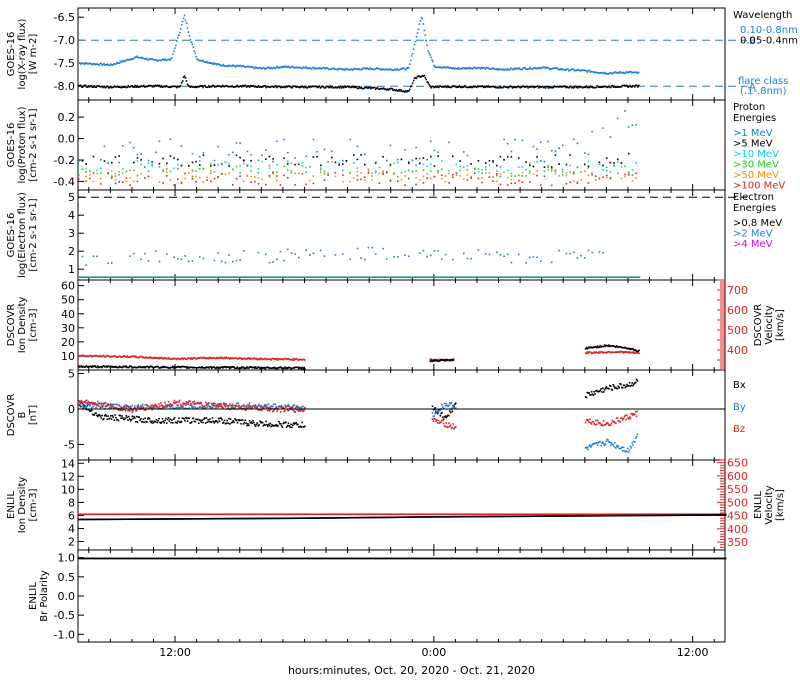  What do you see at coordinates (64, 86) in the screenshot?
I see `y-tick-label: -8.0` at bounding box center [64, 86].